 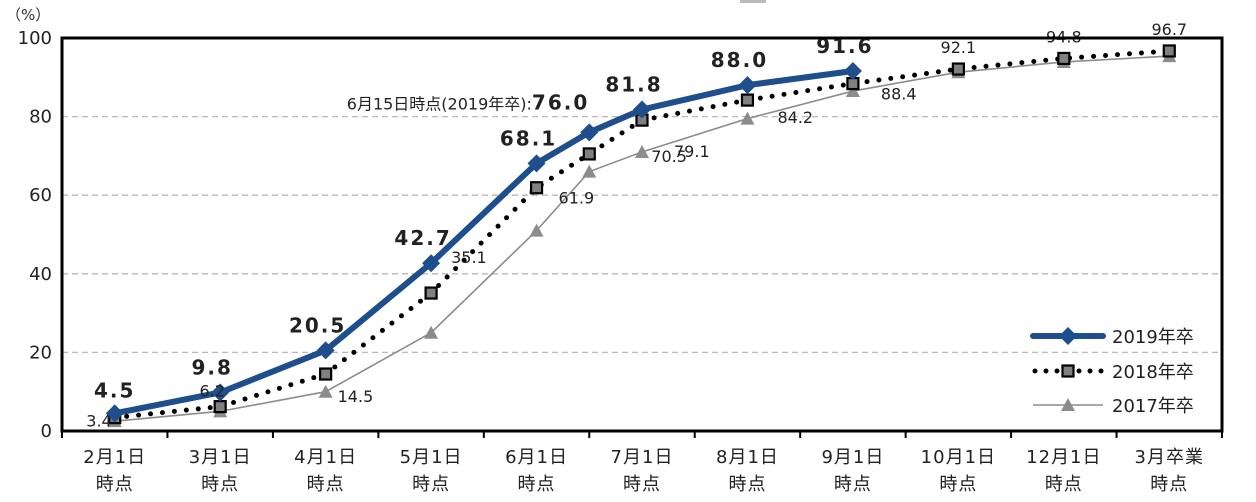 What do you see at coordinates (325, 457) in the screenshot?
I see `x-category-label: 4月1日` at bounding box center [325, 457].